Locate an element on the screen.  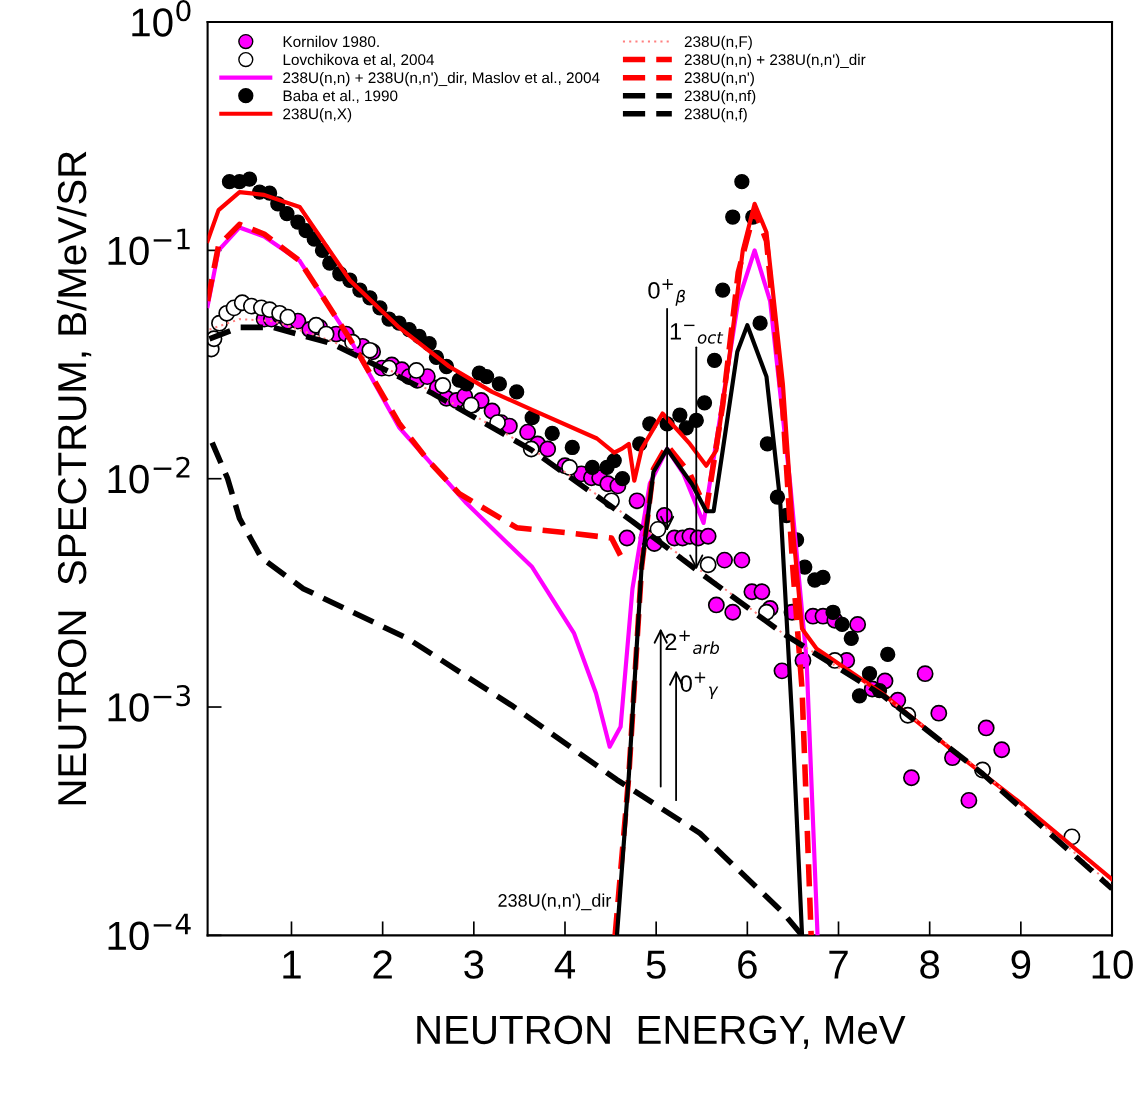
x-tick-label: 1 is located at coordinates (292, 964).